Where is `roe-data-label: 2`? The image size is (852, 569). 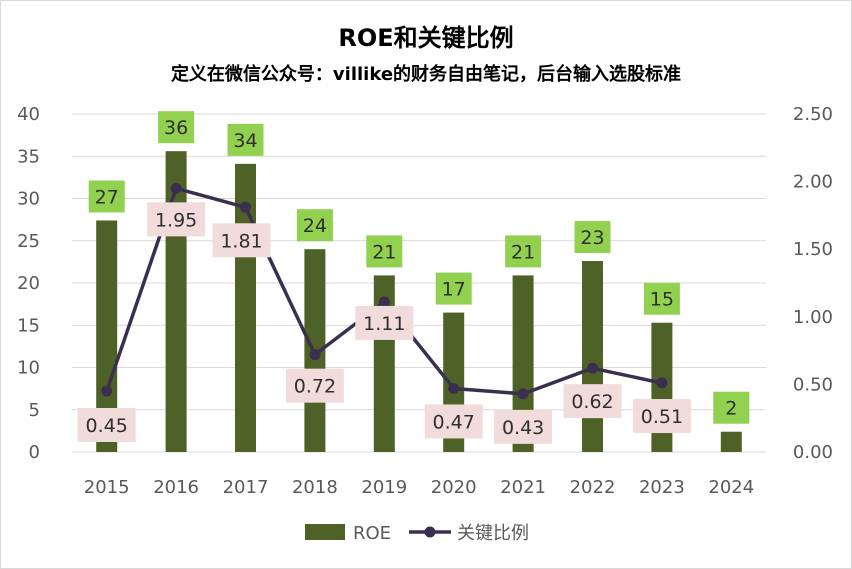 roe-data-label: 2 is located at coordinates (731, 407).